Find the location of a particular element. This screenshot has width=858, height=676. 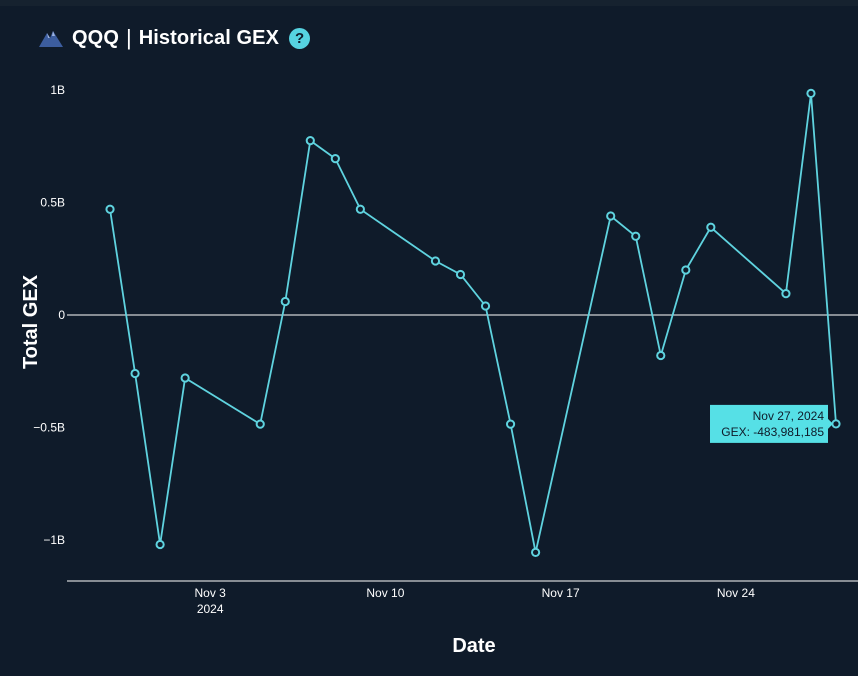

y-tick-label: 0.5B is located at coordinates (52, 203).